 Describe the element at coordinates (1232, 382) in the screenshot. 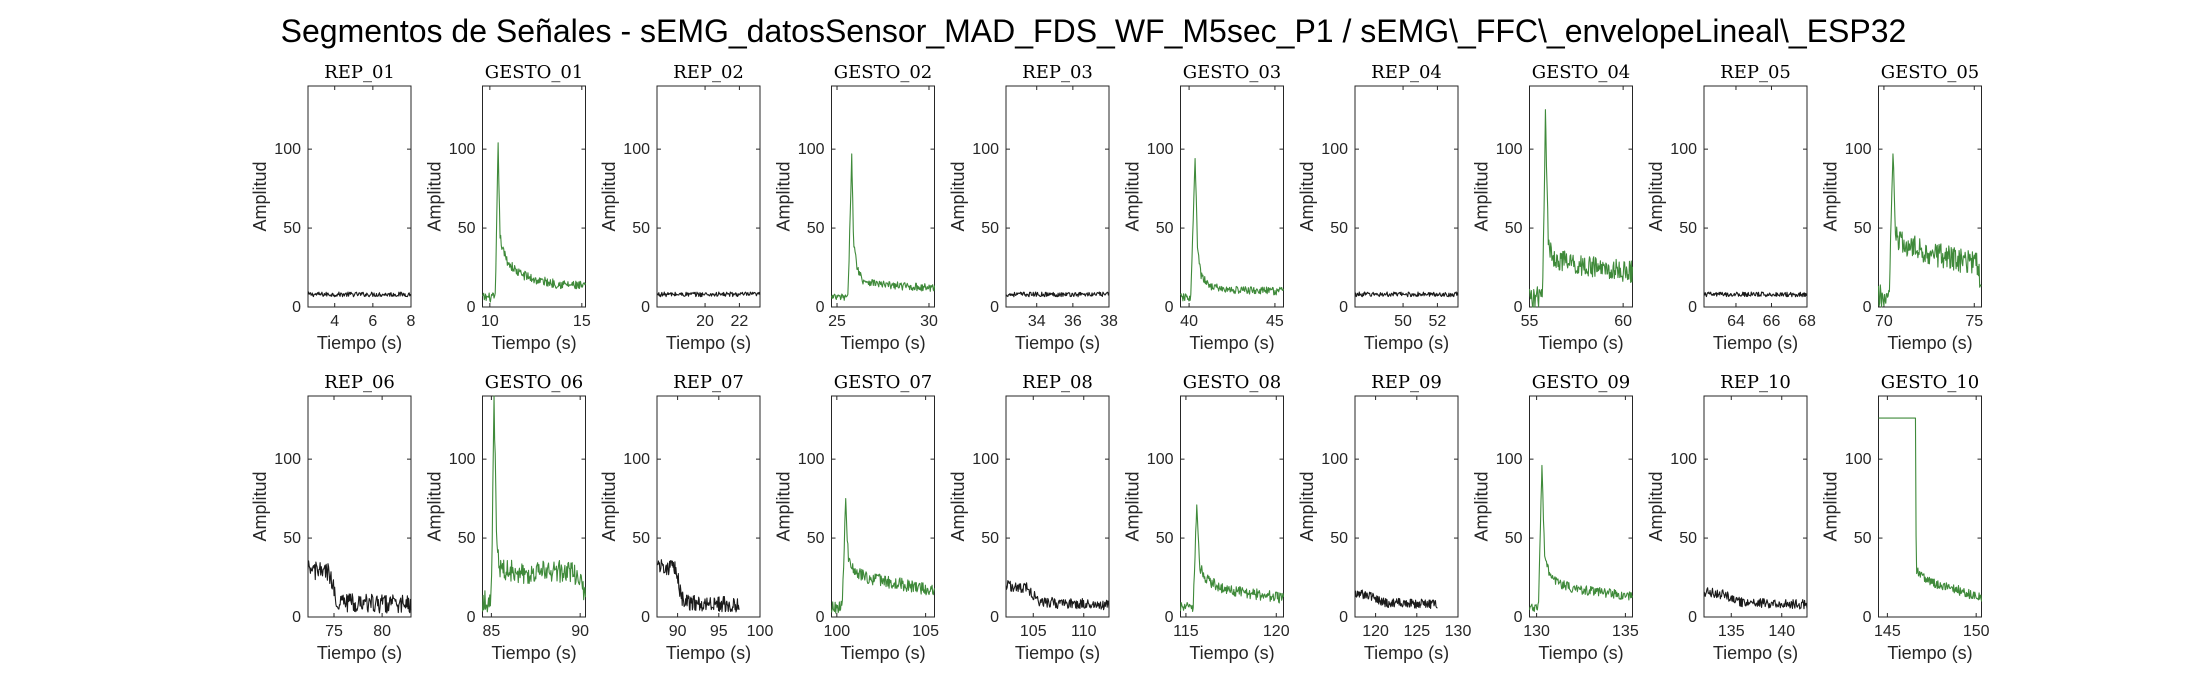

I see `subplot-title: GESTO_08` at that location.